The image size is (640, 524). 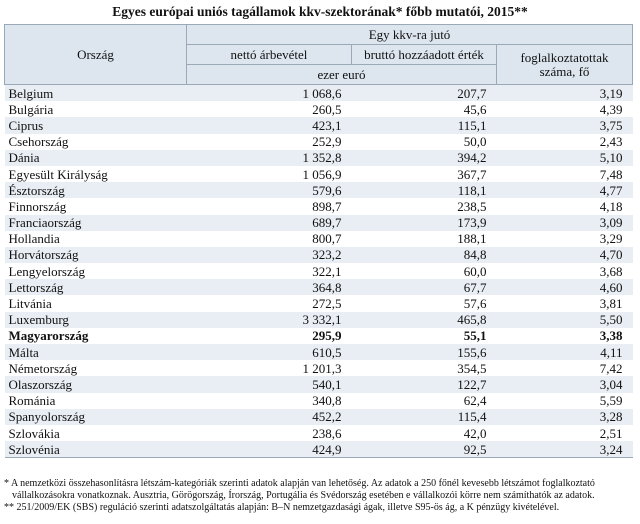 I want to click on country-cell: Málta, so click(x=95, y=352).